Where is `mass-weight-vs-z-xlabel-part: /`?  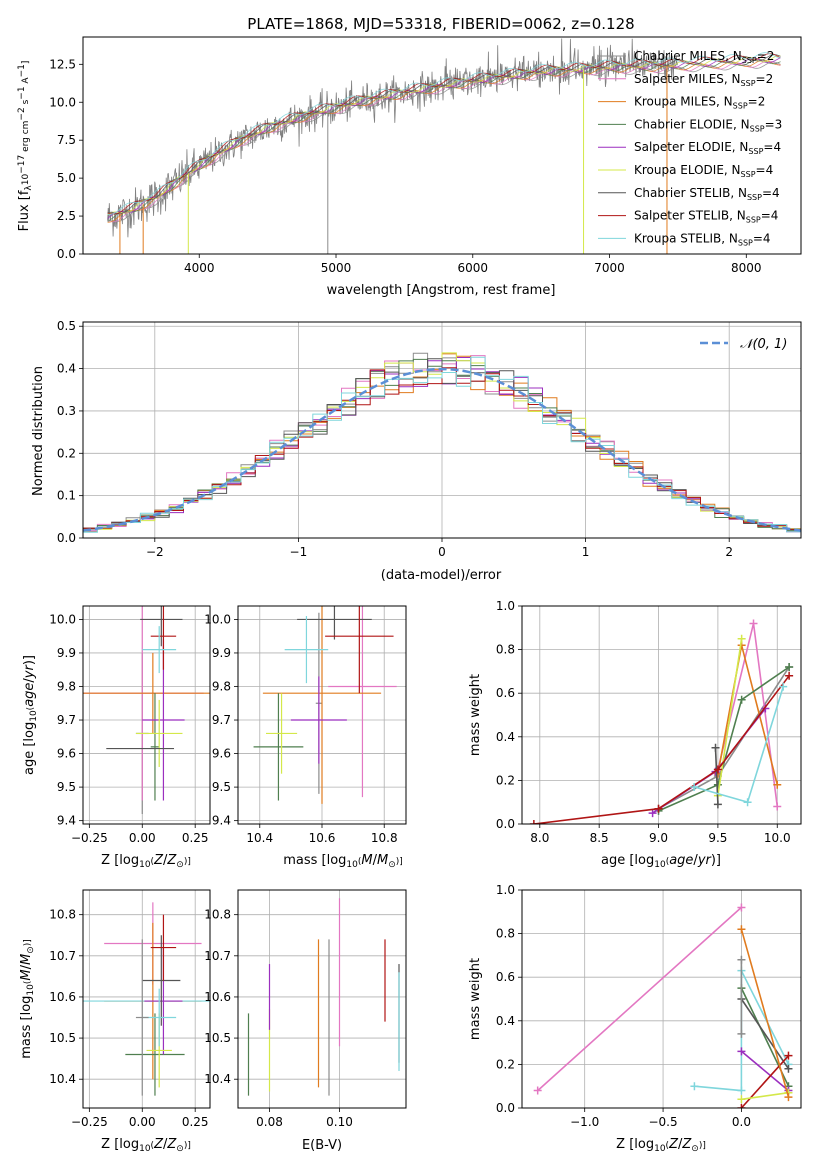 mass-weight-vs-z-xlabel-part: / is located at coordinates (680, 1144).